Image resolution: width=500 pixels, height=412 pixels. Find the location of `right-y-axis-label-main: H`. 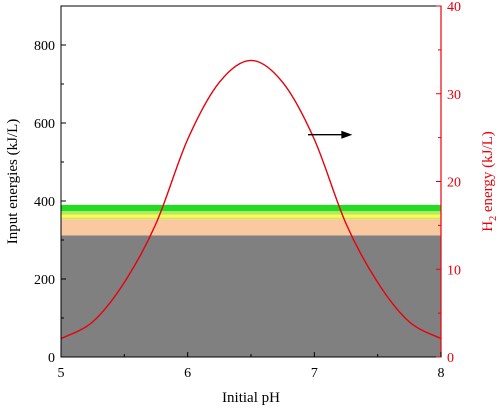

right-y-axis-label-main: H is located at coordinates (488, 226).